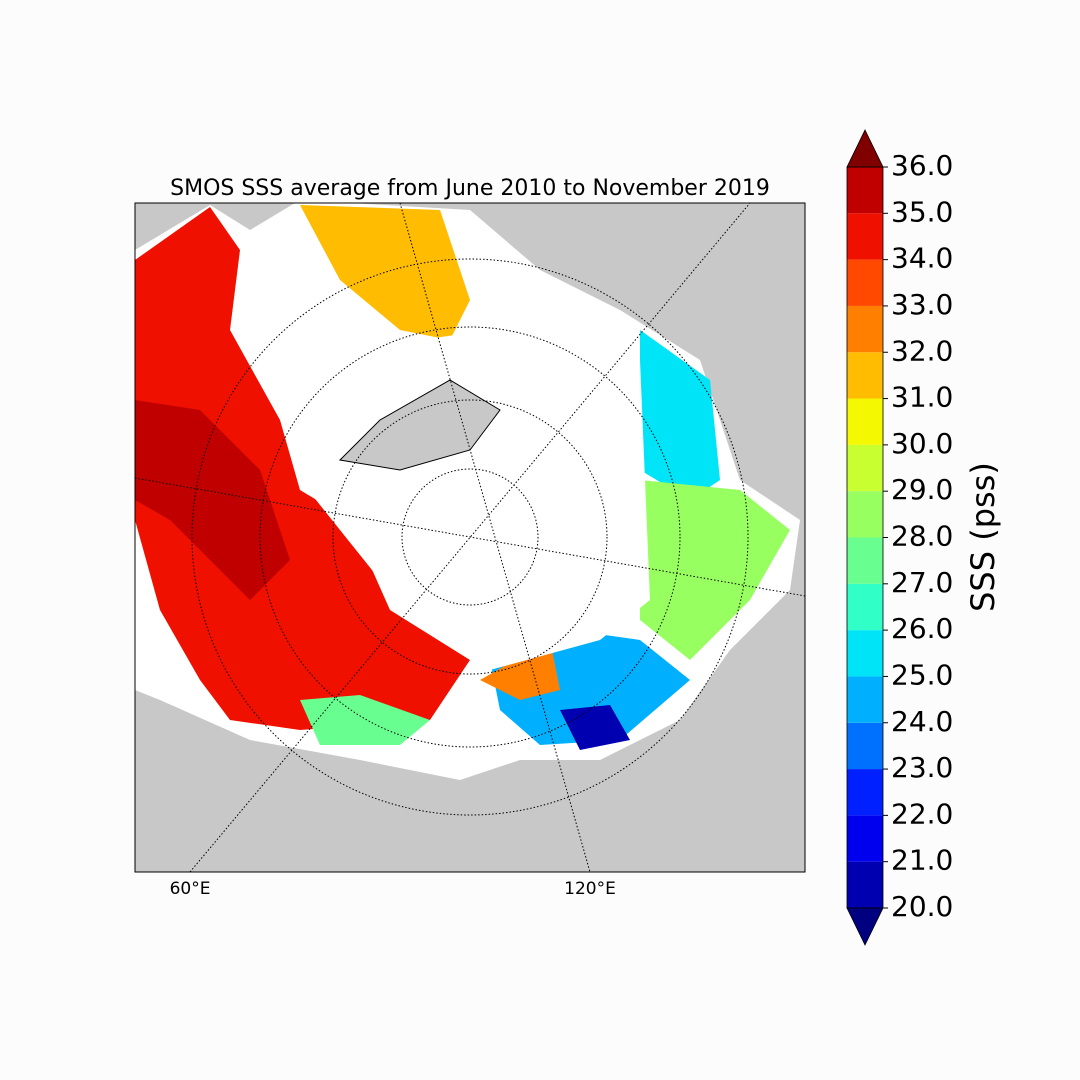 This screenshot has height=1080, width=1080. Describe the element at coordinates (365, 720) in the screenshot. I see `sss-field-kara` at that location.